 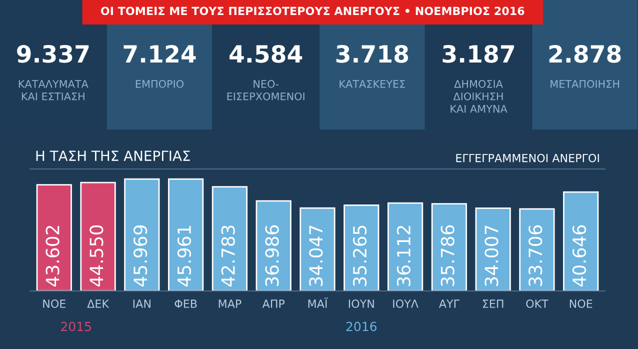 I want to click on text: ΟΙ ΤΟΜΕΙΣ ΜΕ ΤΟΥΣ ΠΕΡΙΣΣΟΤΕΡΟΥΣ ΑΝΕΡΓΟΥΣ • ΝΟΕΜΒΡΙΟΣ 2016, so click(x=312, y=11).